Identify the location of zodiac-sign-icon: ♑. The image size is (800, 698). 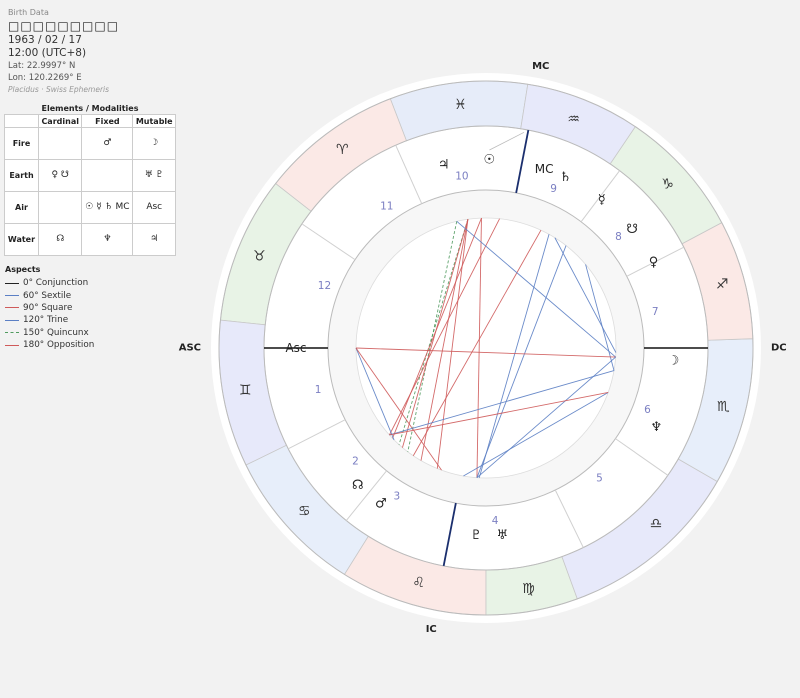
(667, 184).